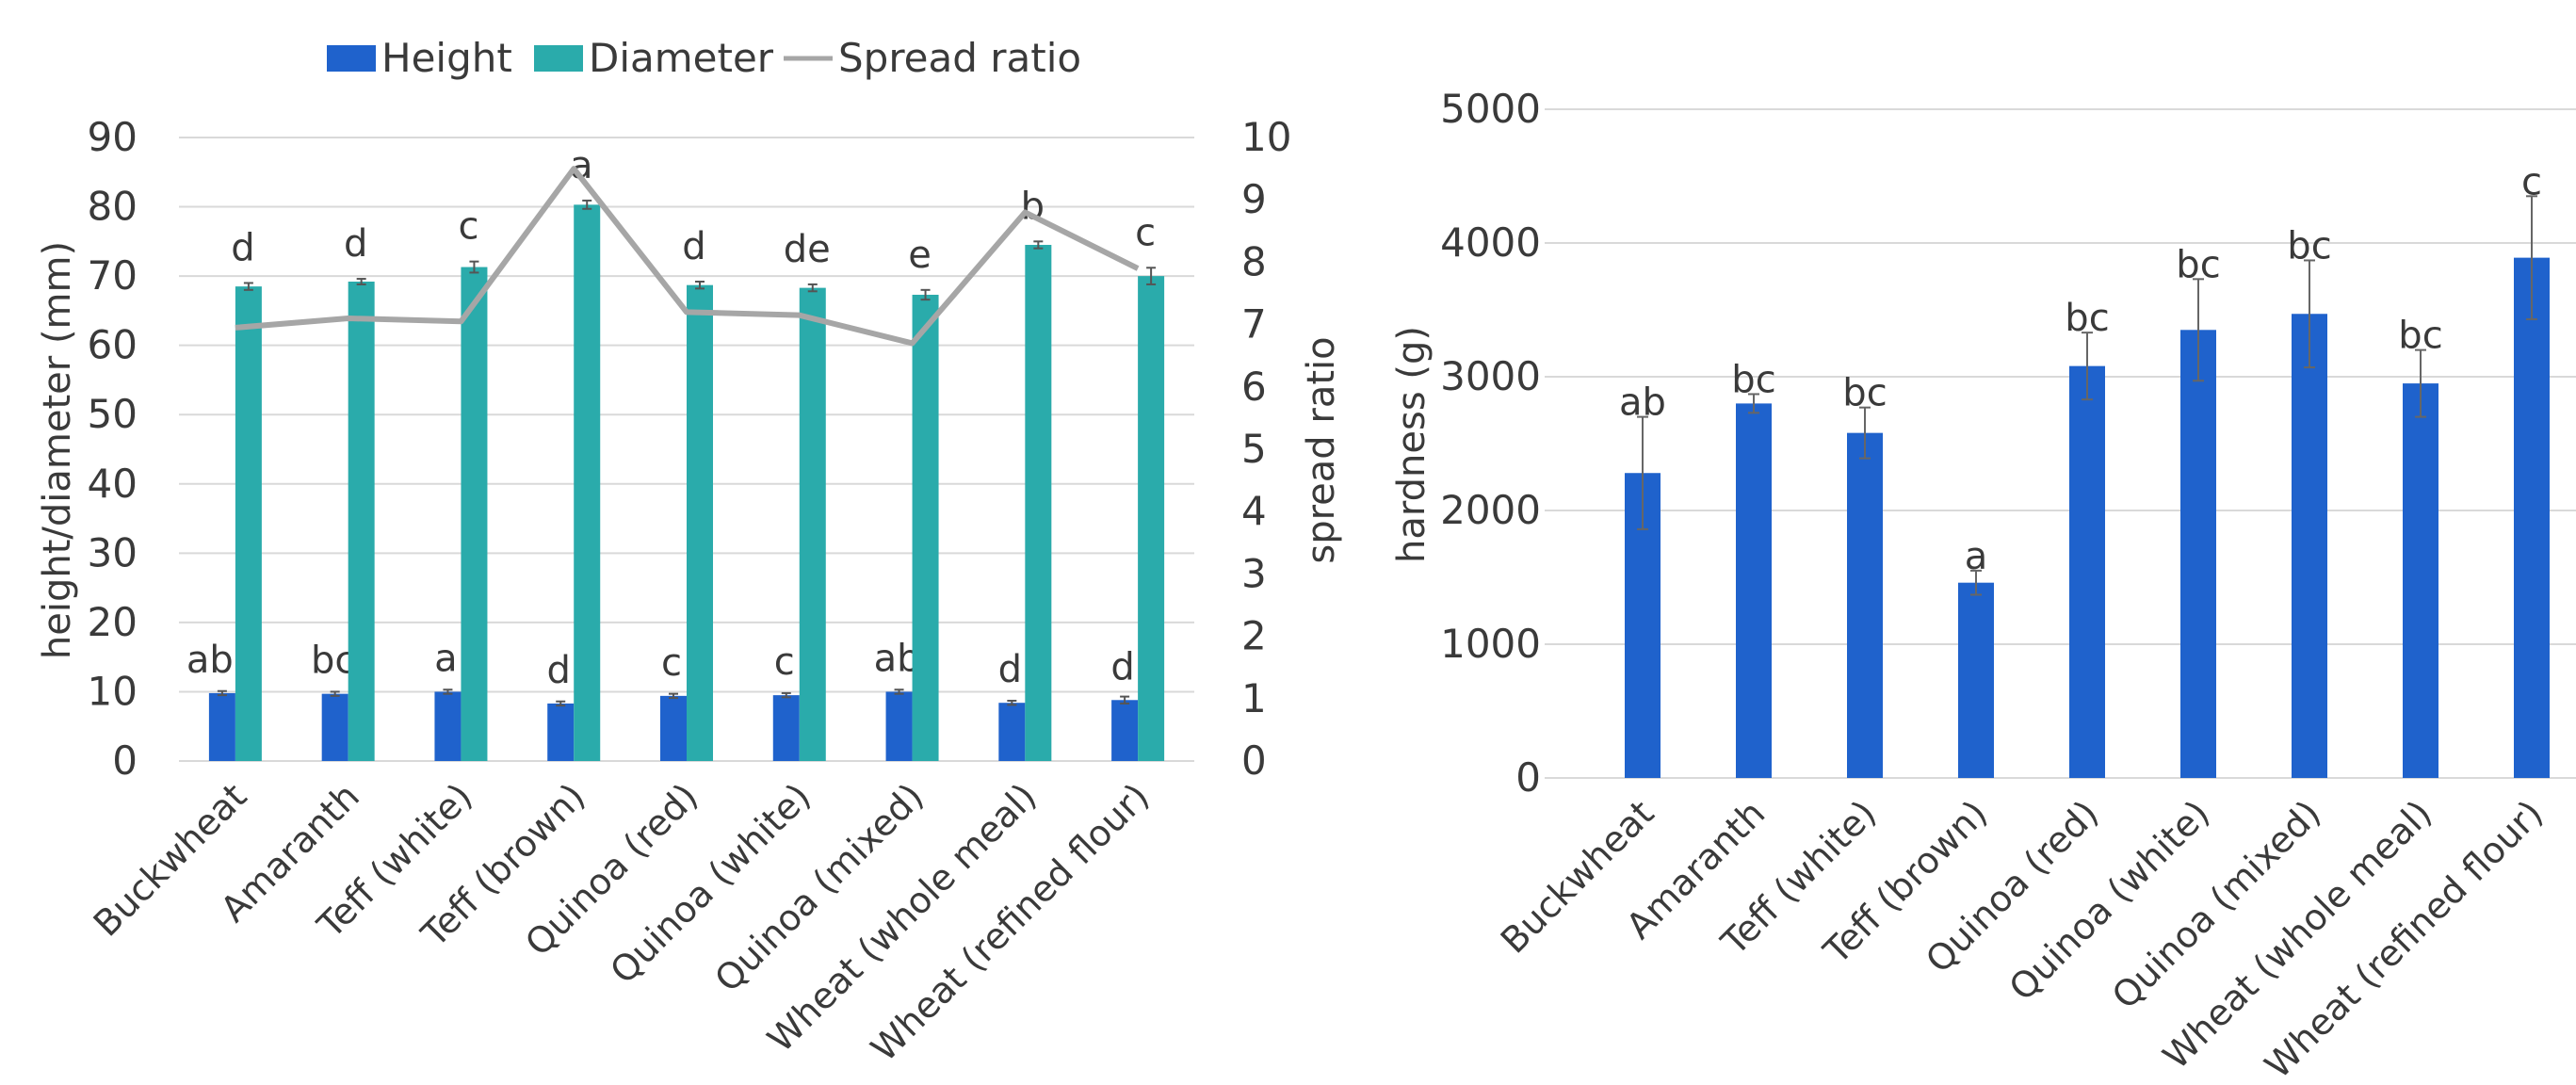  What do you see at coordinates (113, 207) in the screenshot?
I see `chart-1-y-tick-label: 80` at bounding box center [113, 207].